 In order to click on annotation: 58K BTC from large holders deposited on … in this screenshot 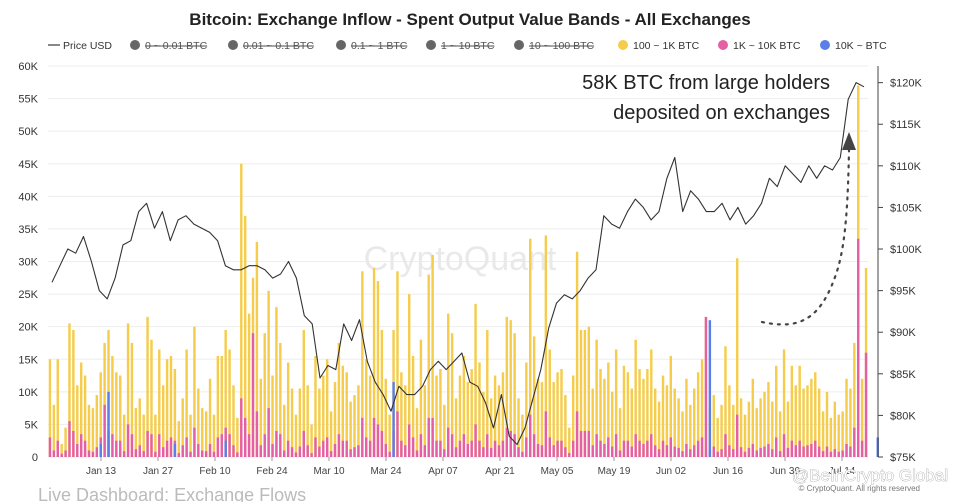, I will do `click(719, 199)`.